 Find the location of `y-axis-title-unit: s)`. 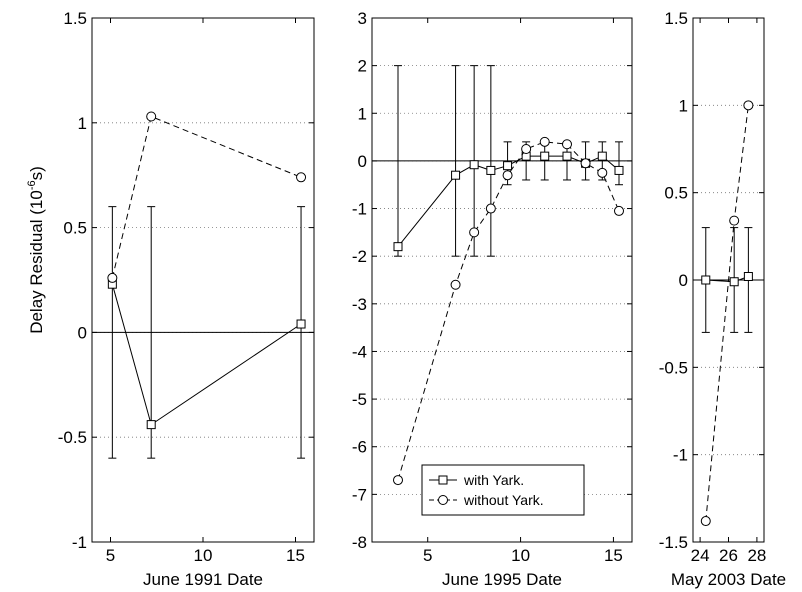

y-axis-title-unit: s) is located at coordinates (36, 173).